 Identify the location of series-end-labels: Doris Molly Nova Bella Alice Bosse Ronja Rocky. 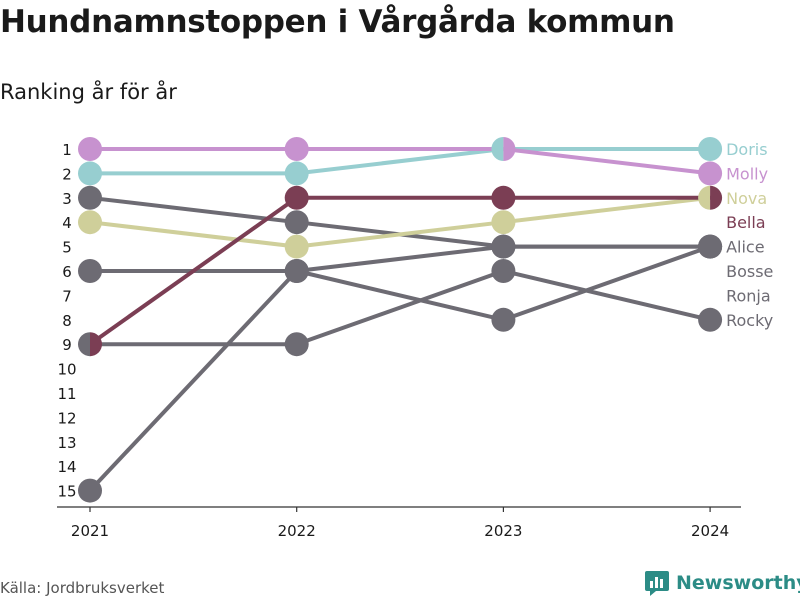
(749, 235).